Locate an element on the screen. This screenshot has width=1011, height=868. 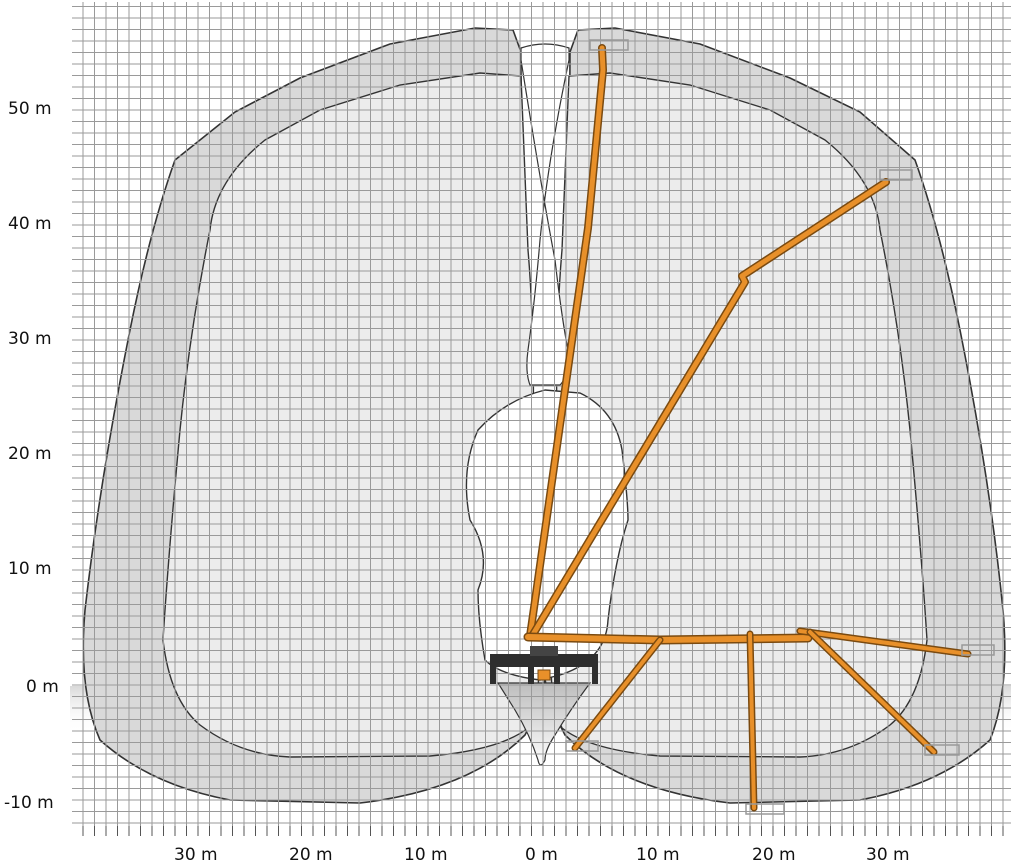
y-tick-40: 40 m is located at coordinates (30, 224).